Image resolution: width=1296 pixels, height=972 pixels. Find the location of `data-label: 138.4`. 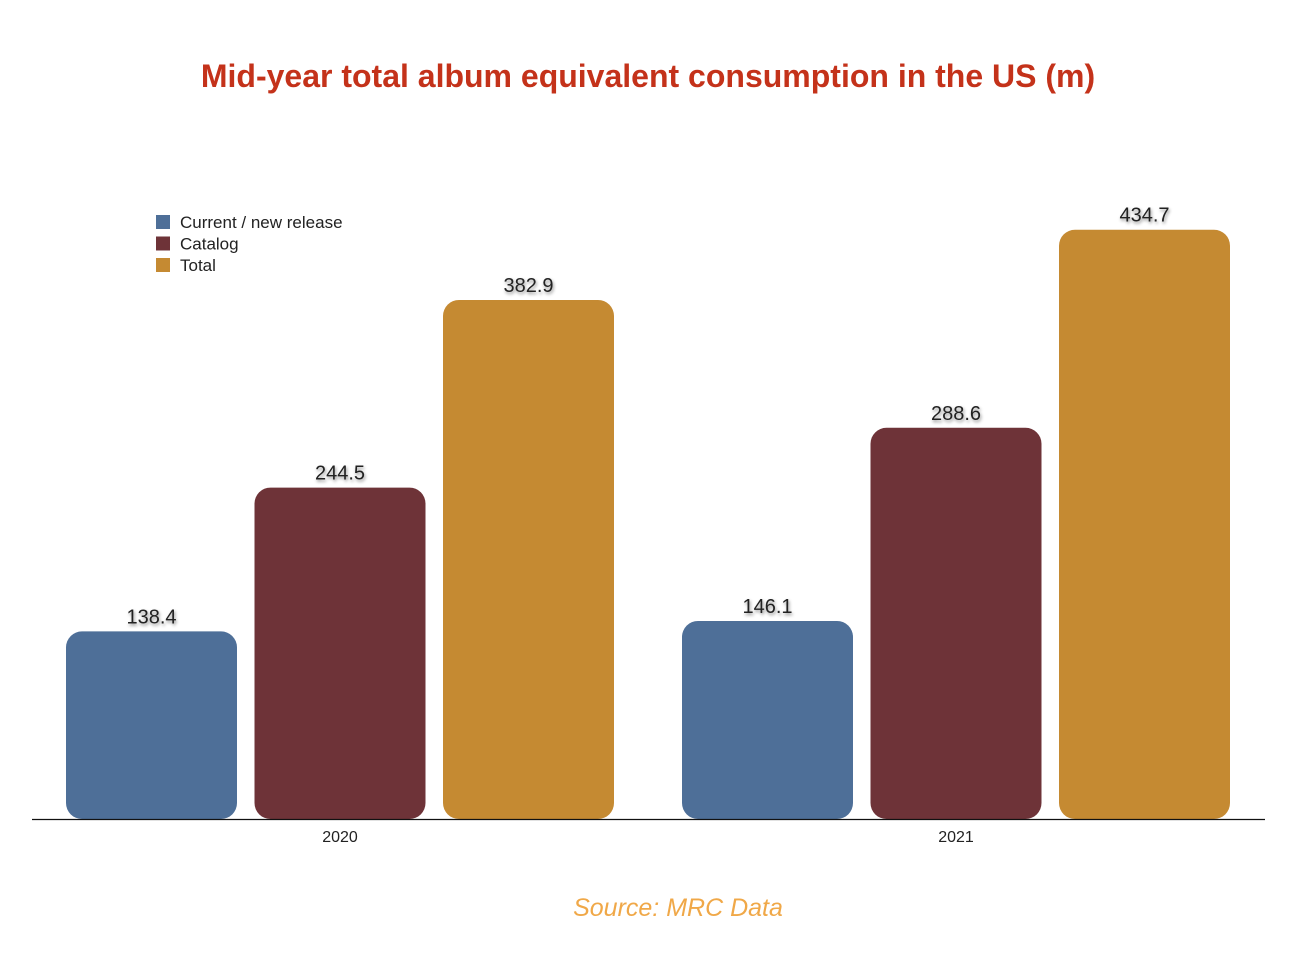

data-label: 138.4 is located at coordinates (151, 617).